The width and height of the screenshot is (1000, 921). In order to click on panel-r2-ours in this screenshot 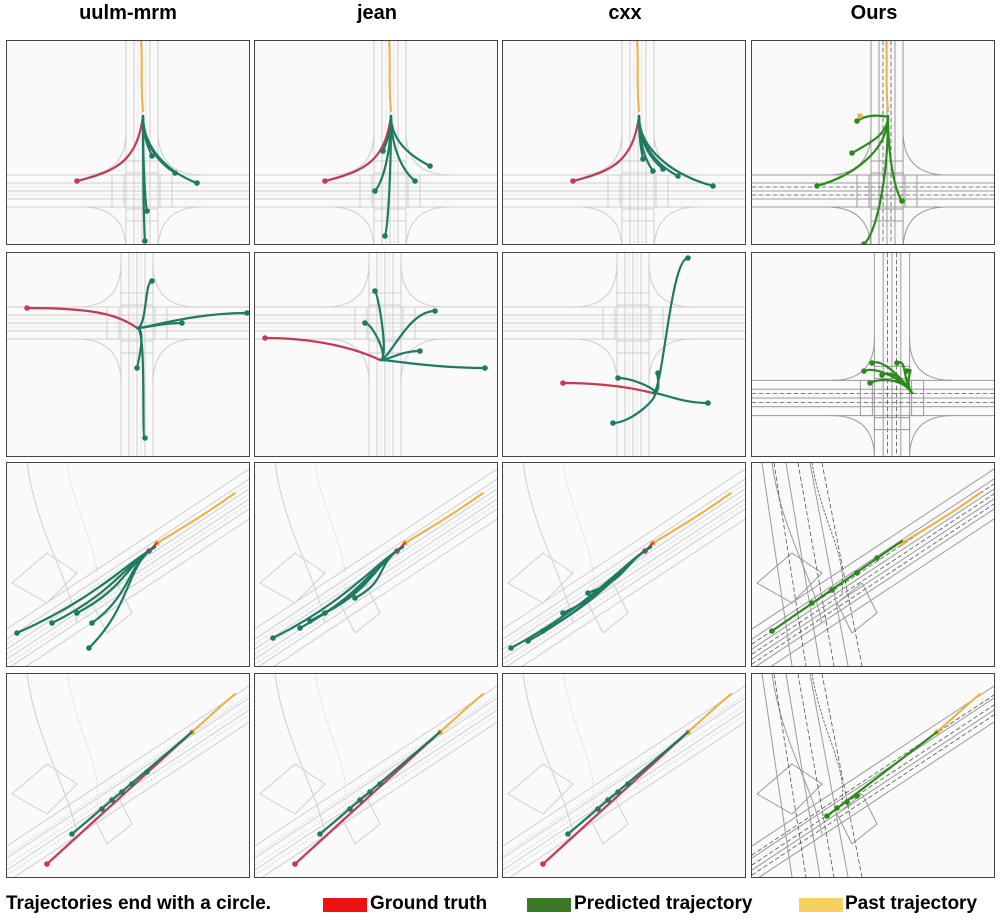, I will do `click(873, 354)`.